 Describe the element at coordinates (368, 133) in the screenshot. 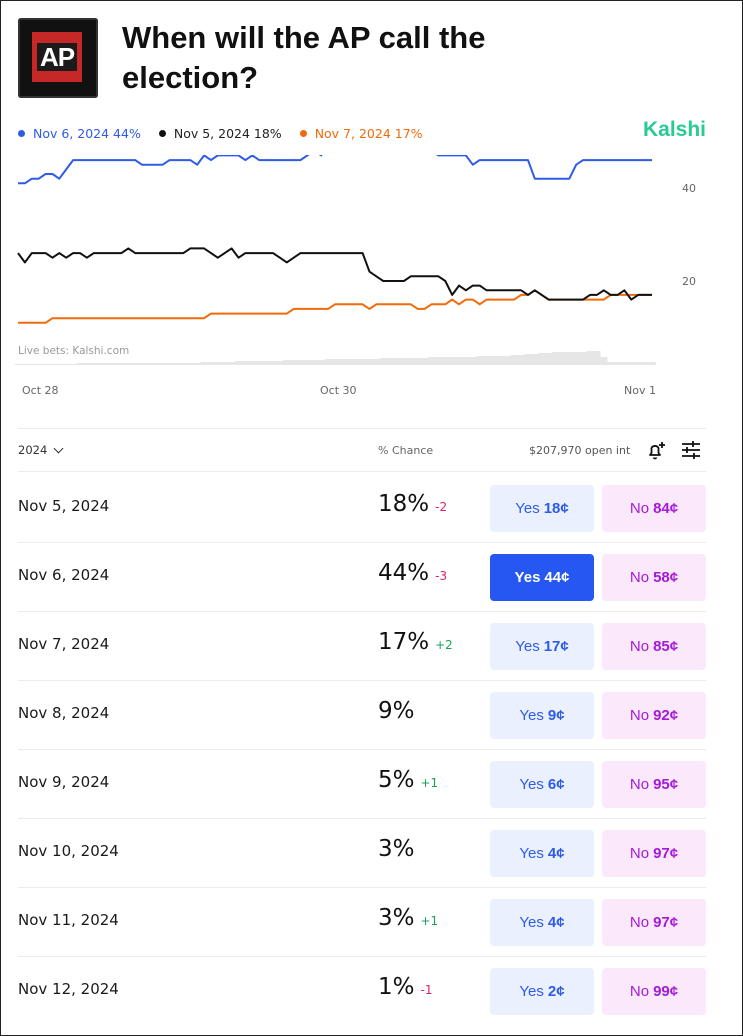

I see `legend-label: Nov 7, 2024 17%` at that location.